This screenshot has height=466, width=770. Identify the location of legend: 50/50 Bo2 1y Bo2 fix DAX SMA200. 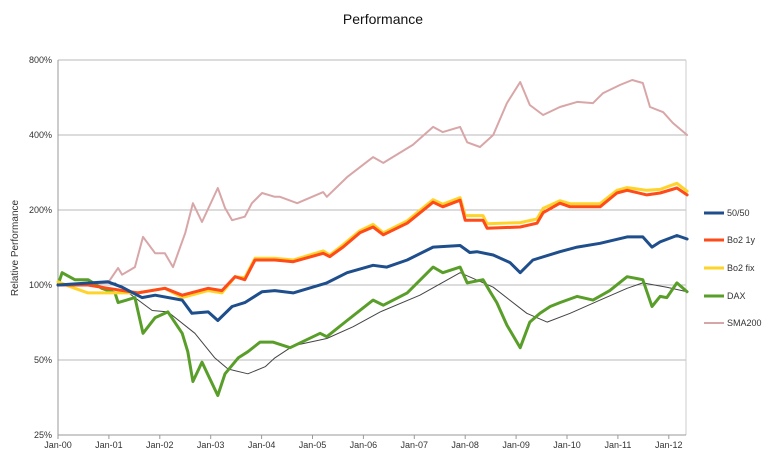
(733, 268).